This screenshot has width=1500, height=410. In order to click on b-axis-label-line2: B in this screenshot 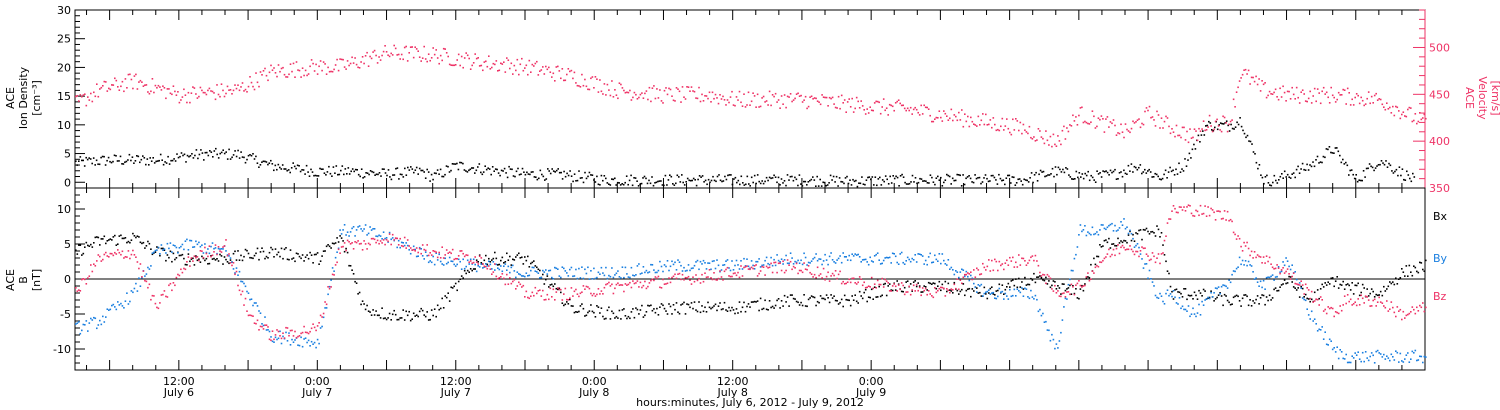, I will do `click(23, 280)`.